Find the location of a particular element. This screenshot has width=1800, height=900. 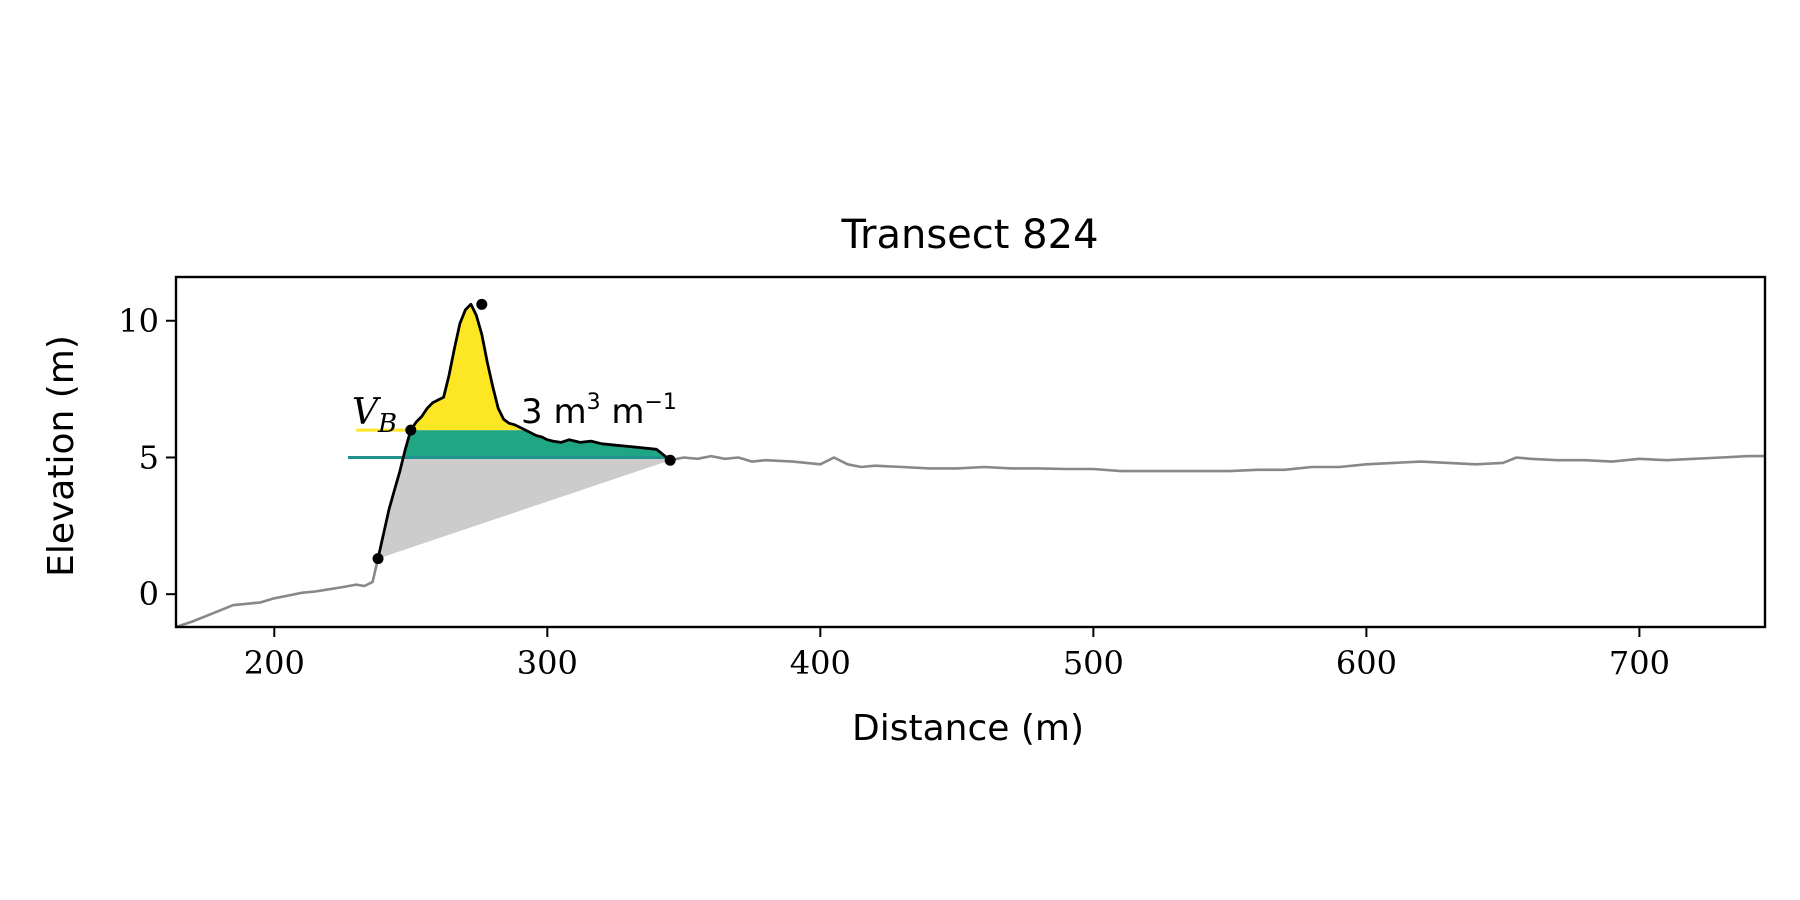

level-lines is located at coordinates (509, 443).